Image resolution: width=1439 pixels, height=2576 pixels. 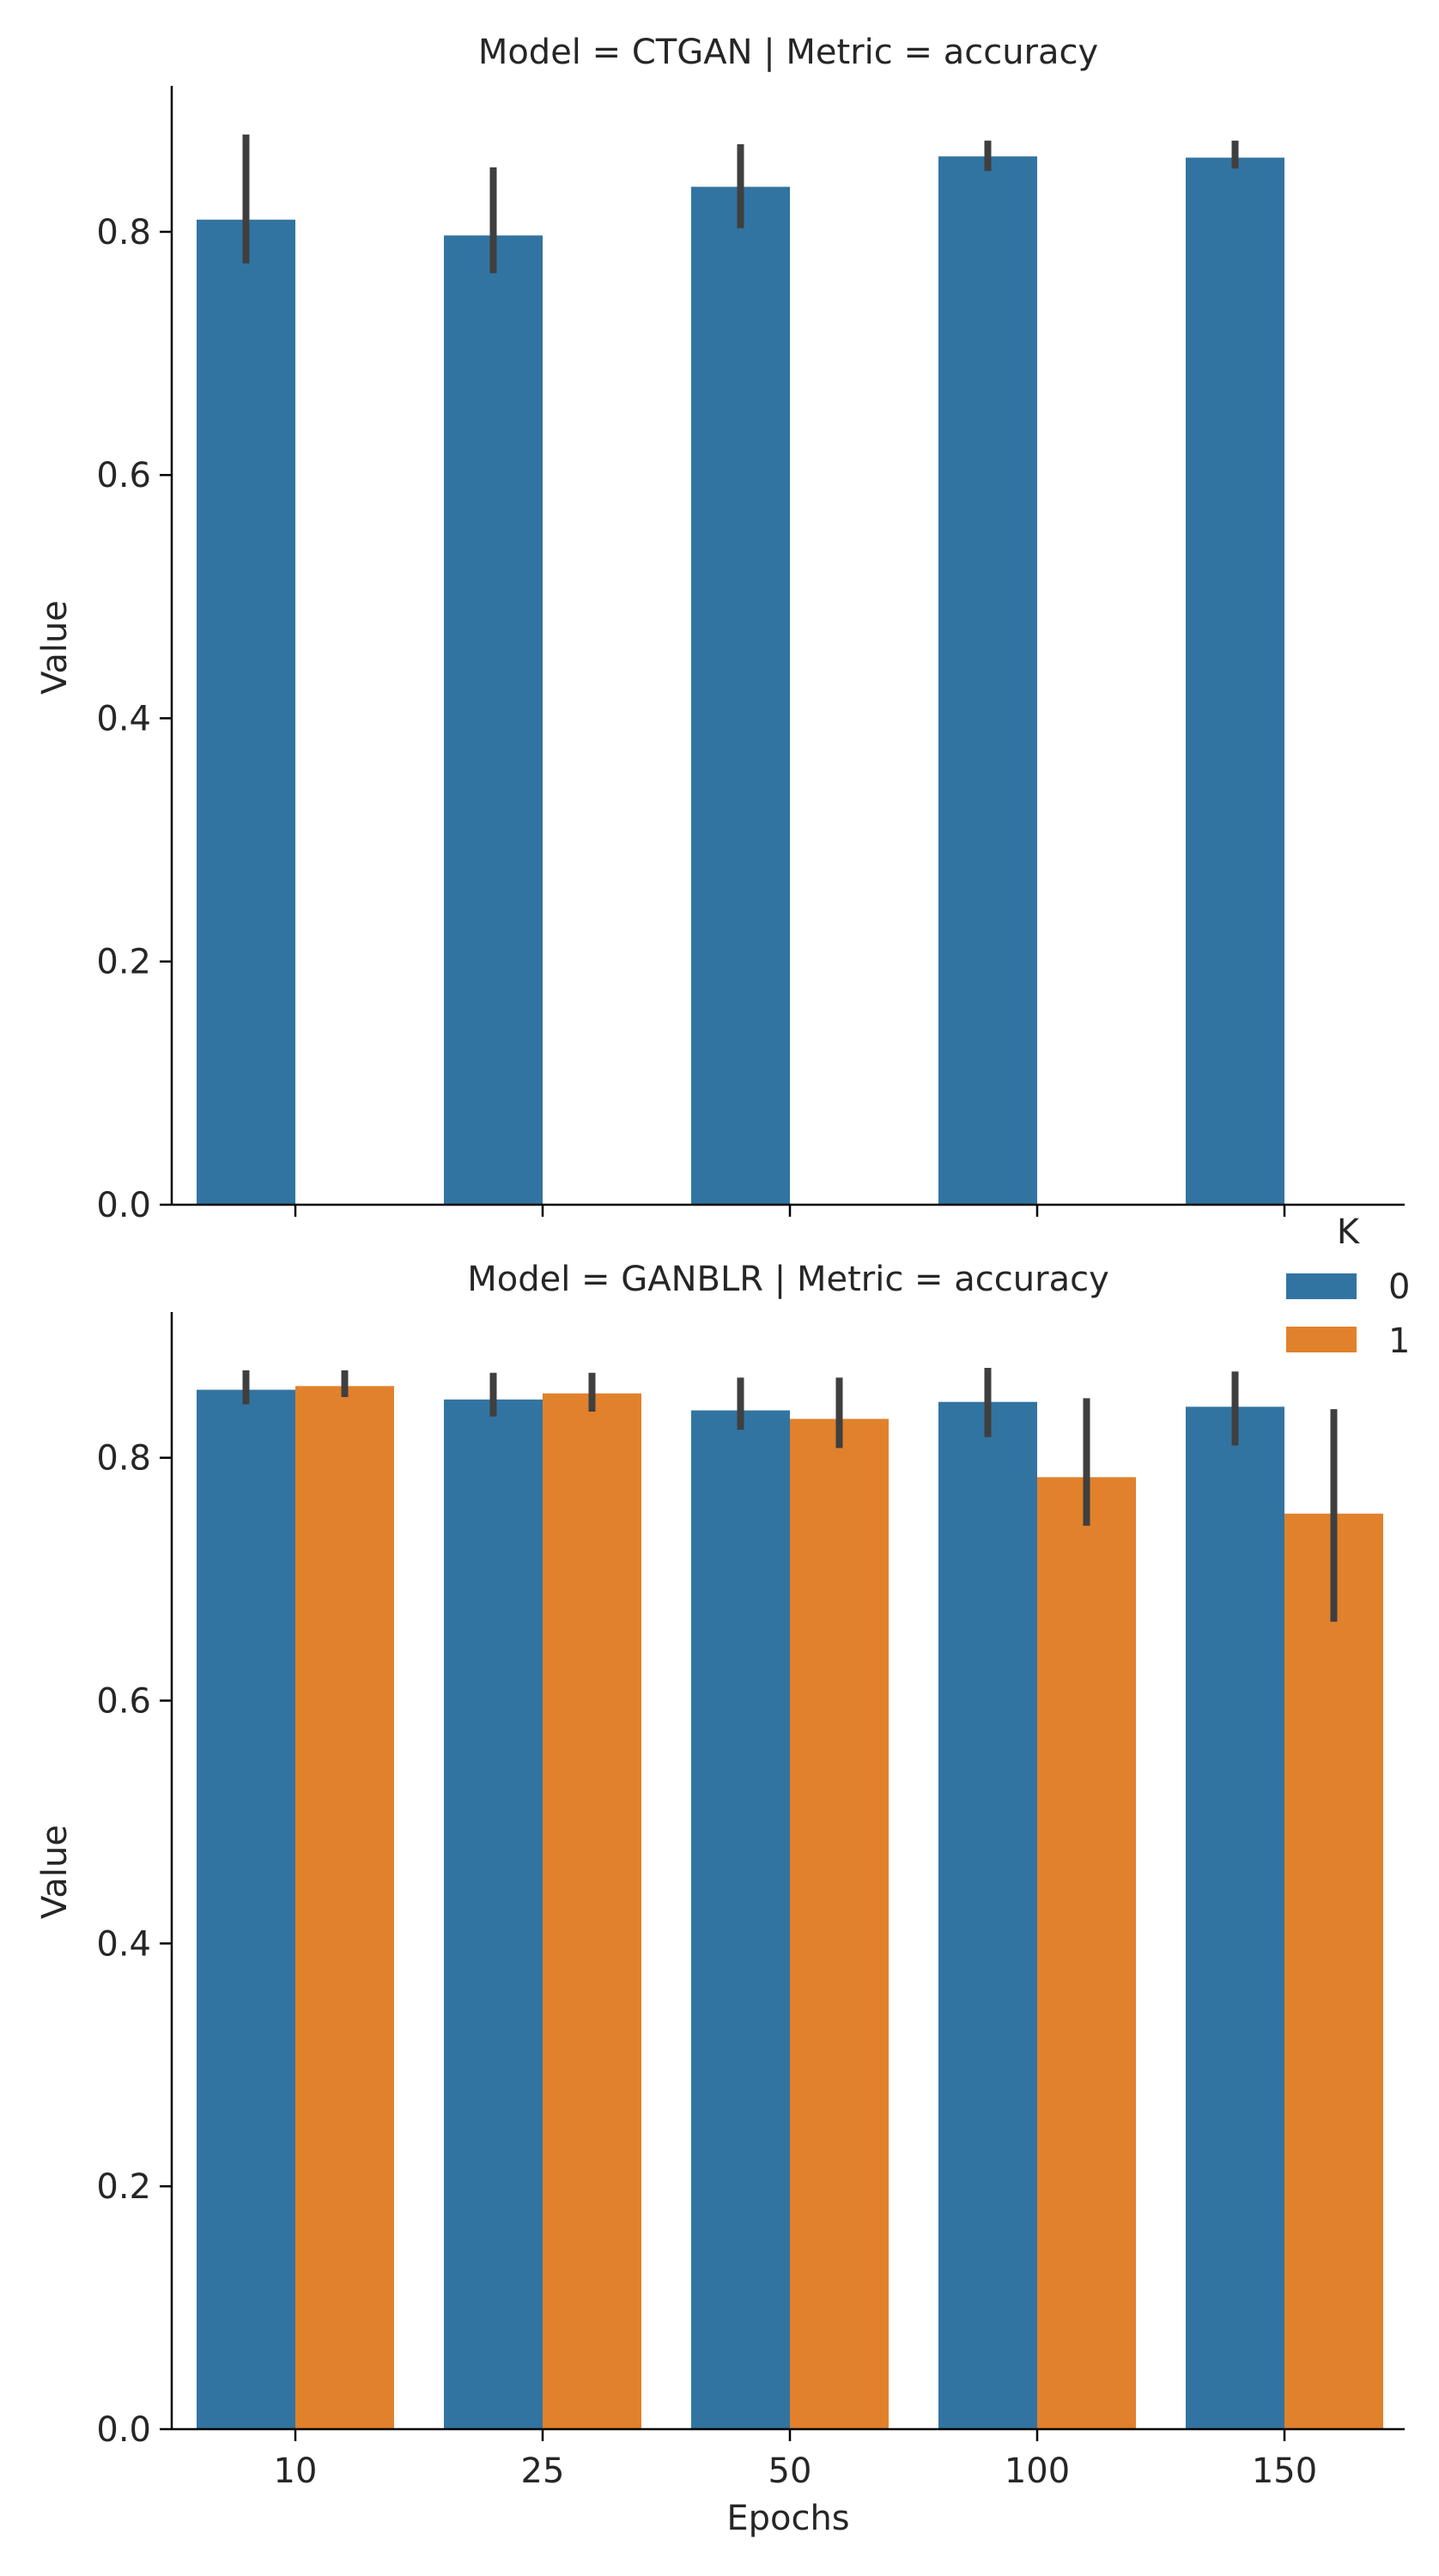 I want to click on x-ticks: 10 25 50 100 150, so click(x=795, y=2460).